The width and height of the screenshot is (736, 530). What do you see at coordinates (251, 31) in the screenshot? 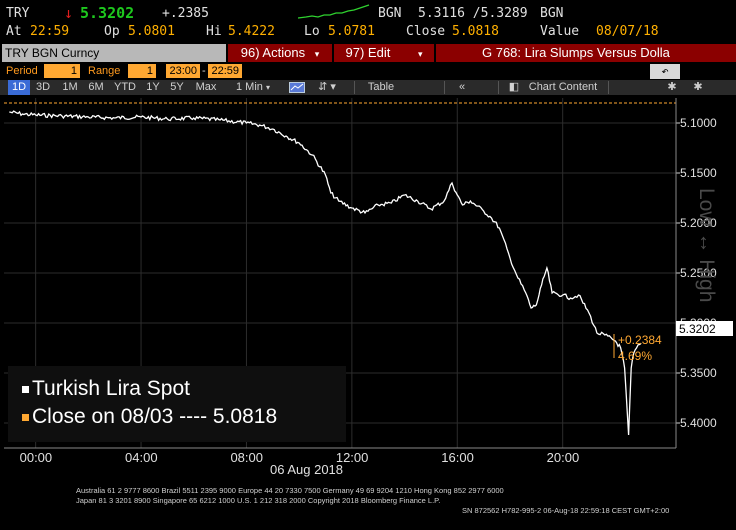
I see `high-value: 5.4222` at bounding box center [251, 31].